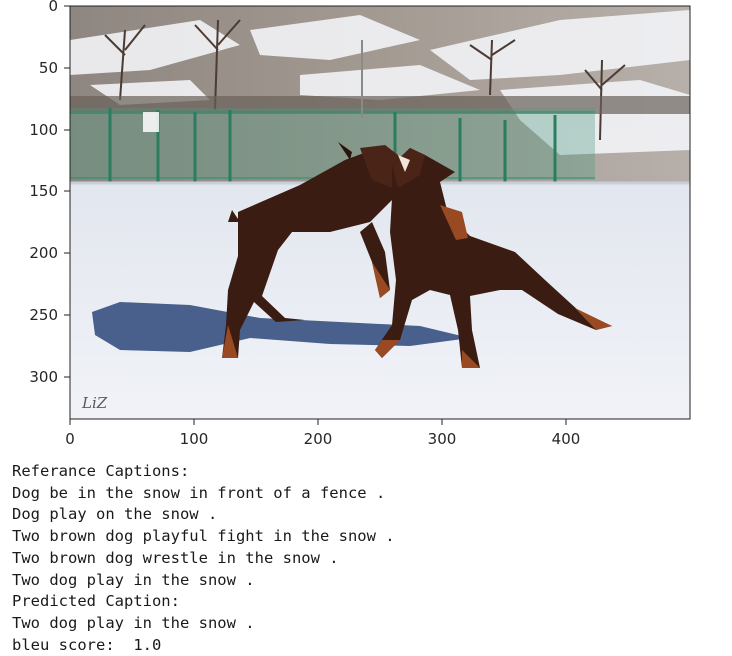 This screenshot has width=732, height=656. What do you see at coordinates (87, 644) in the screenshot?
I see `bleu-score: bleu score: 1.0` at bounding box center [87, 644].